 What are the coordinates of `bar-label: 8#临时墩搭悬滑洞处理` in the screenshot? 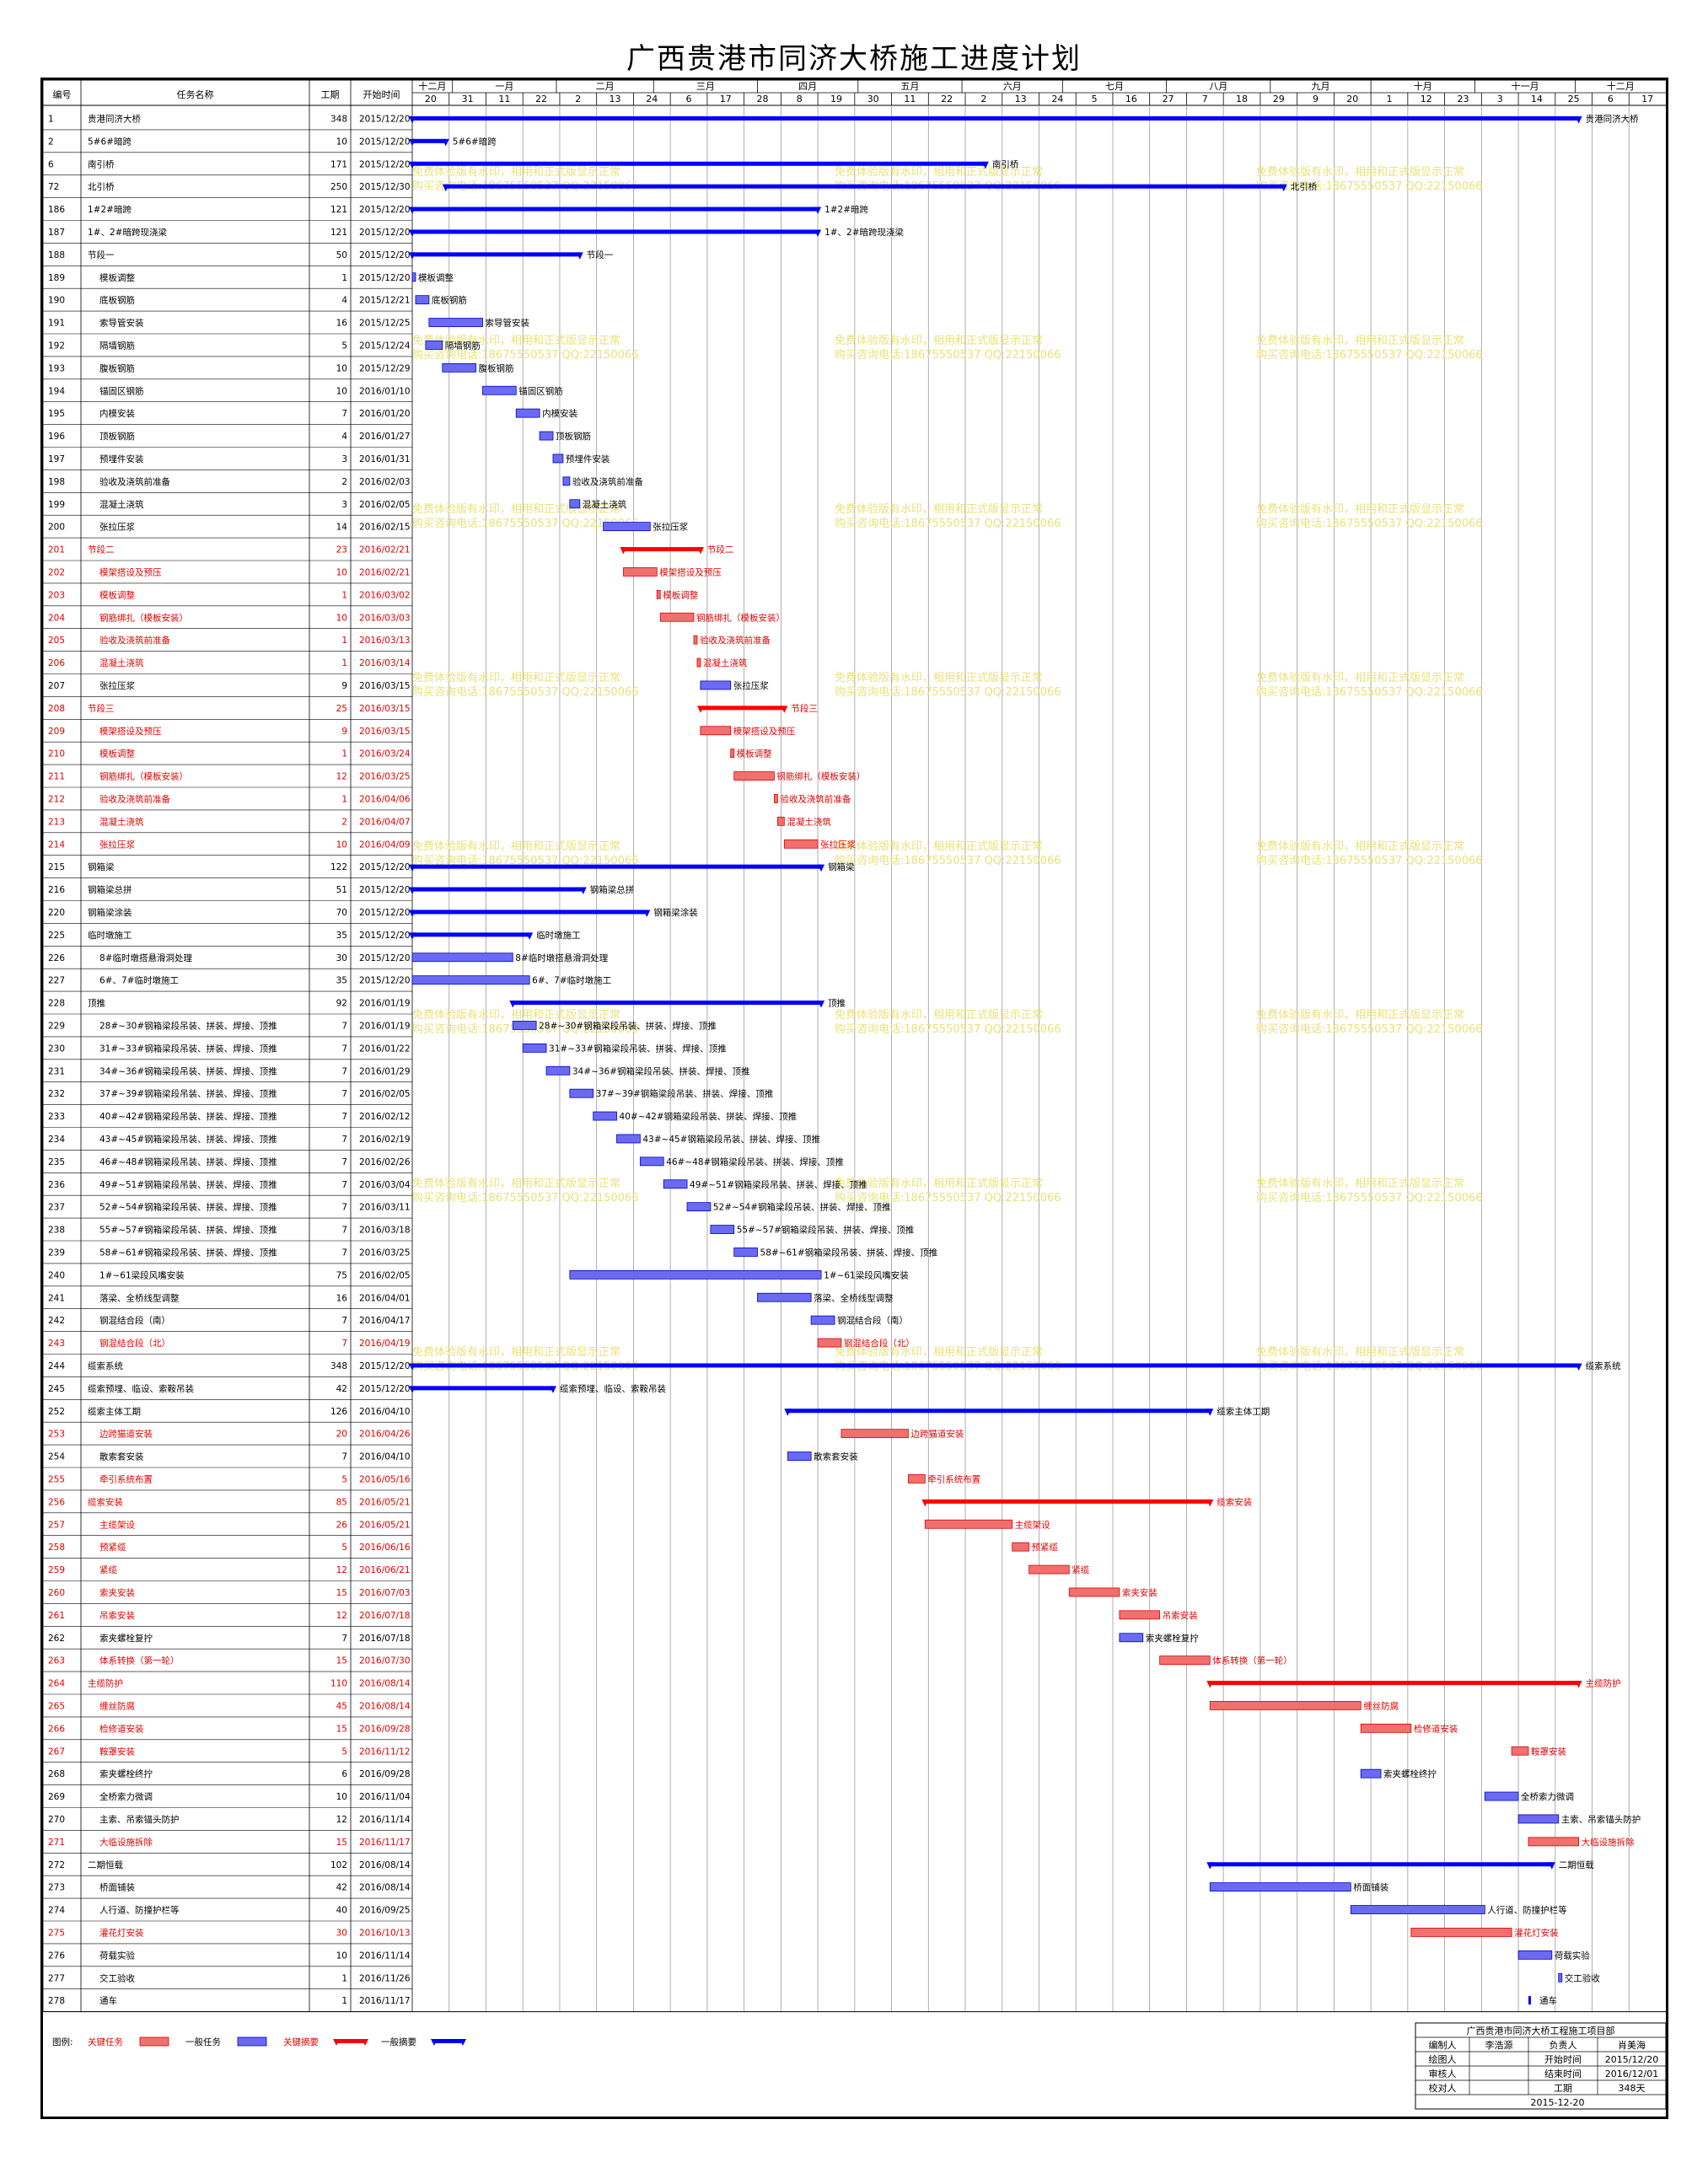 It's located at (561, 957).